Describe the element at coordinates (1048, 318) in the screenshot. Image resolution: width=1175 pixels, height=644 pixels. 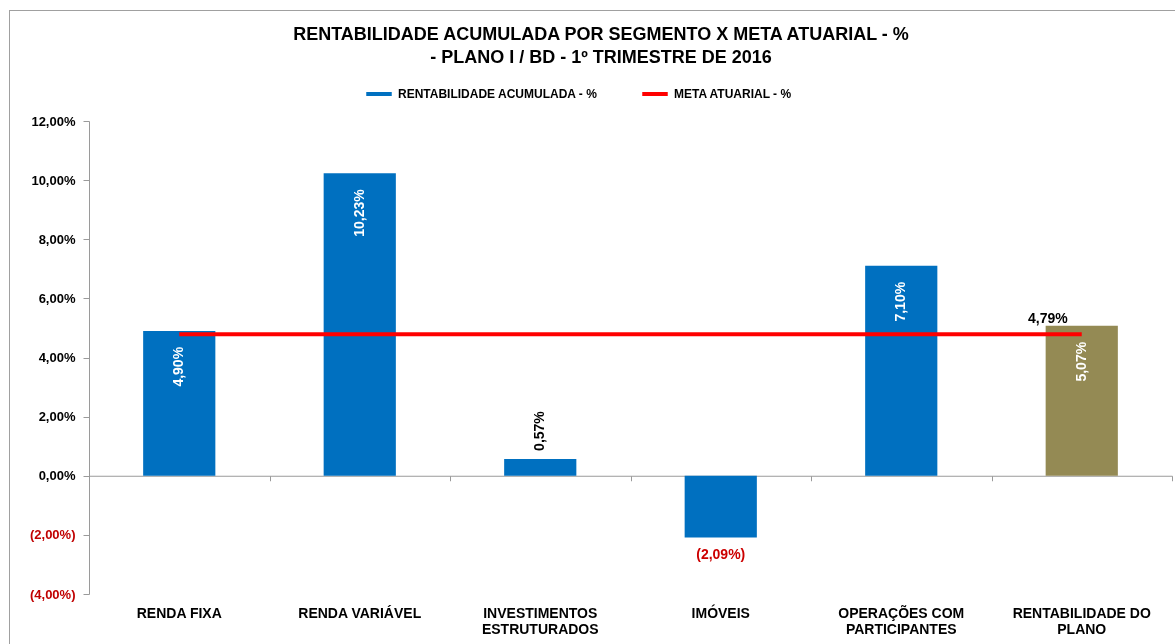
I see `data-label: 4,79%` at that location.